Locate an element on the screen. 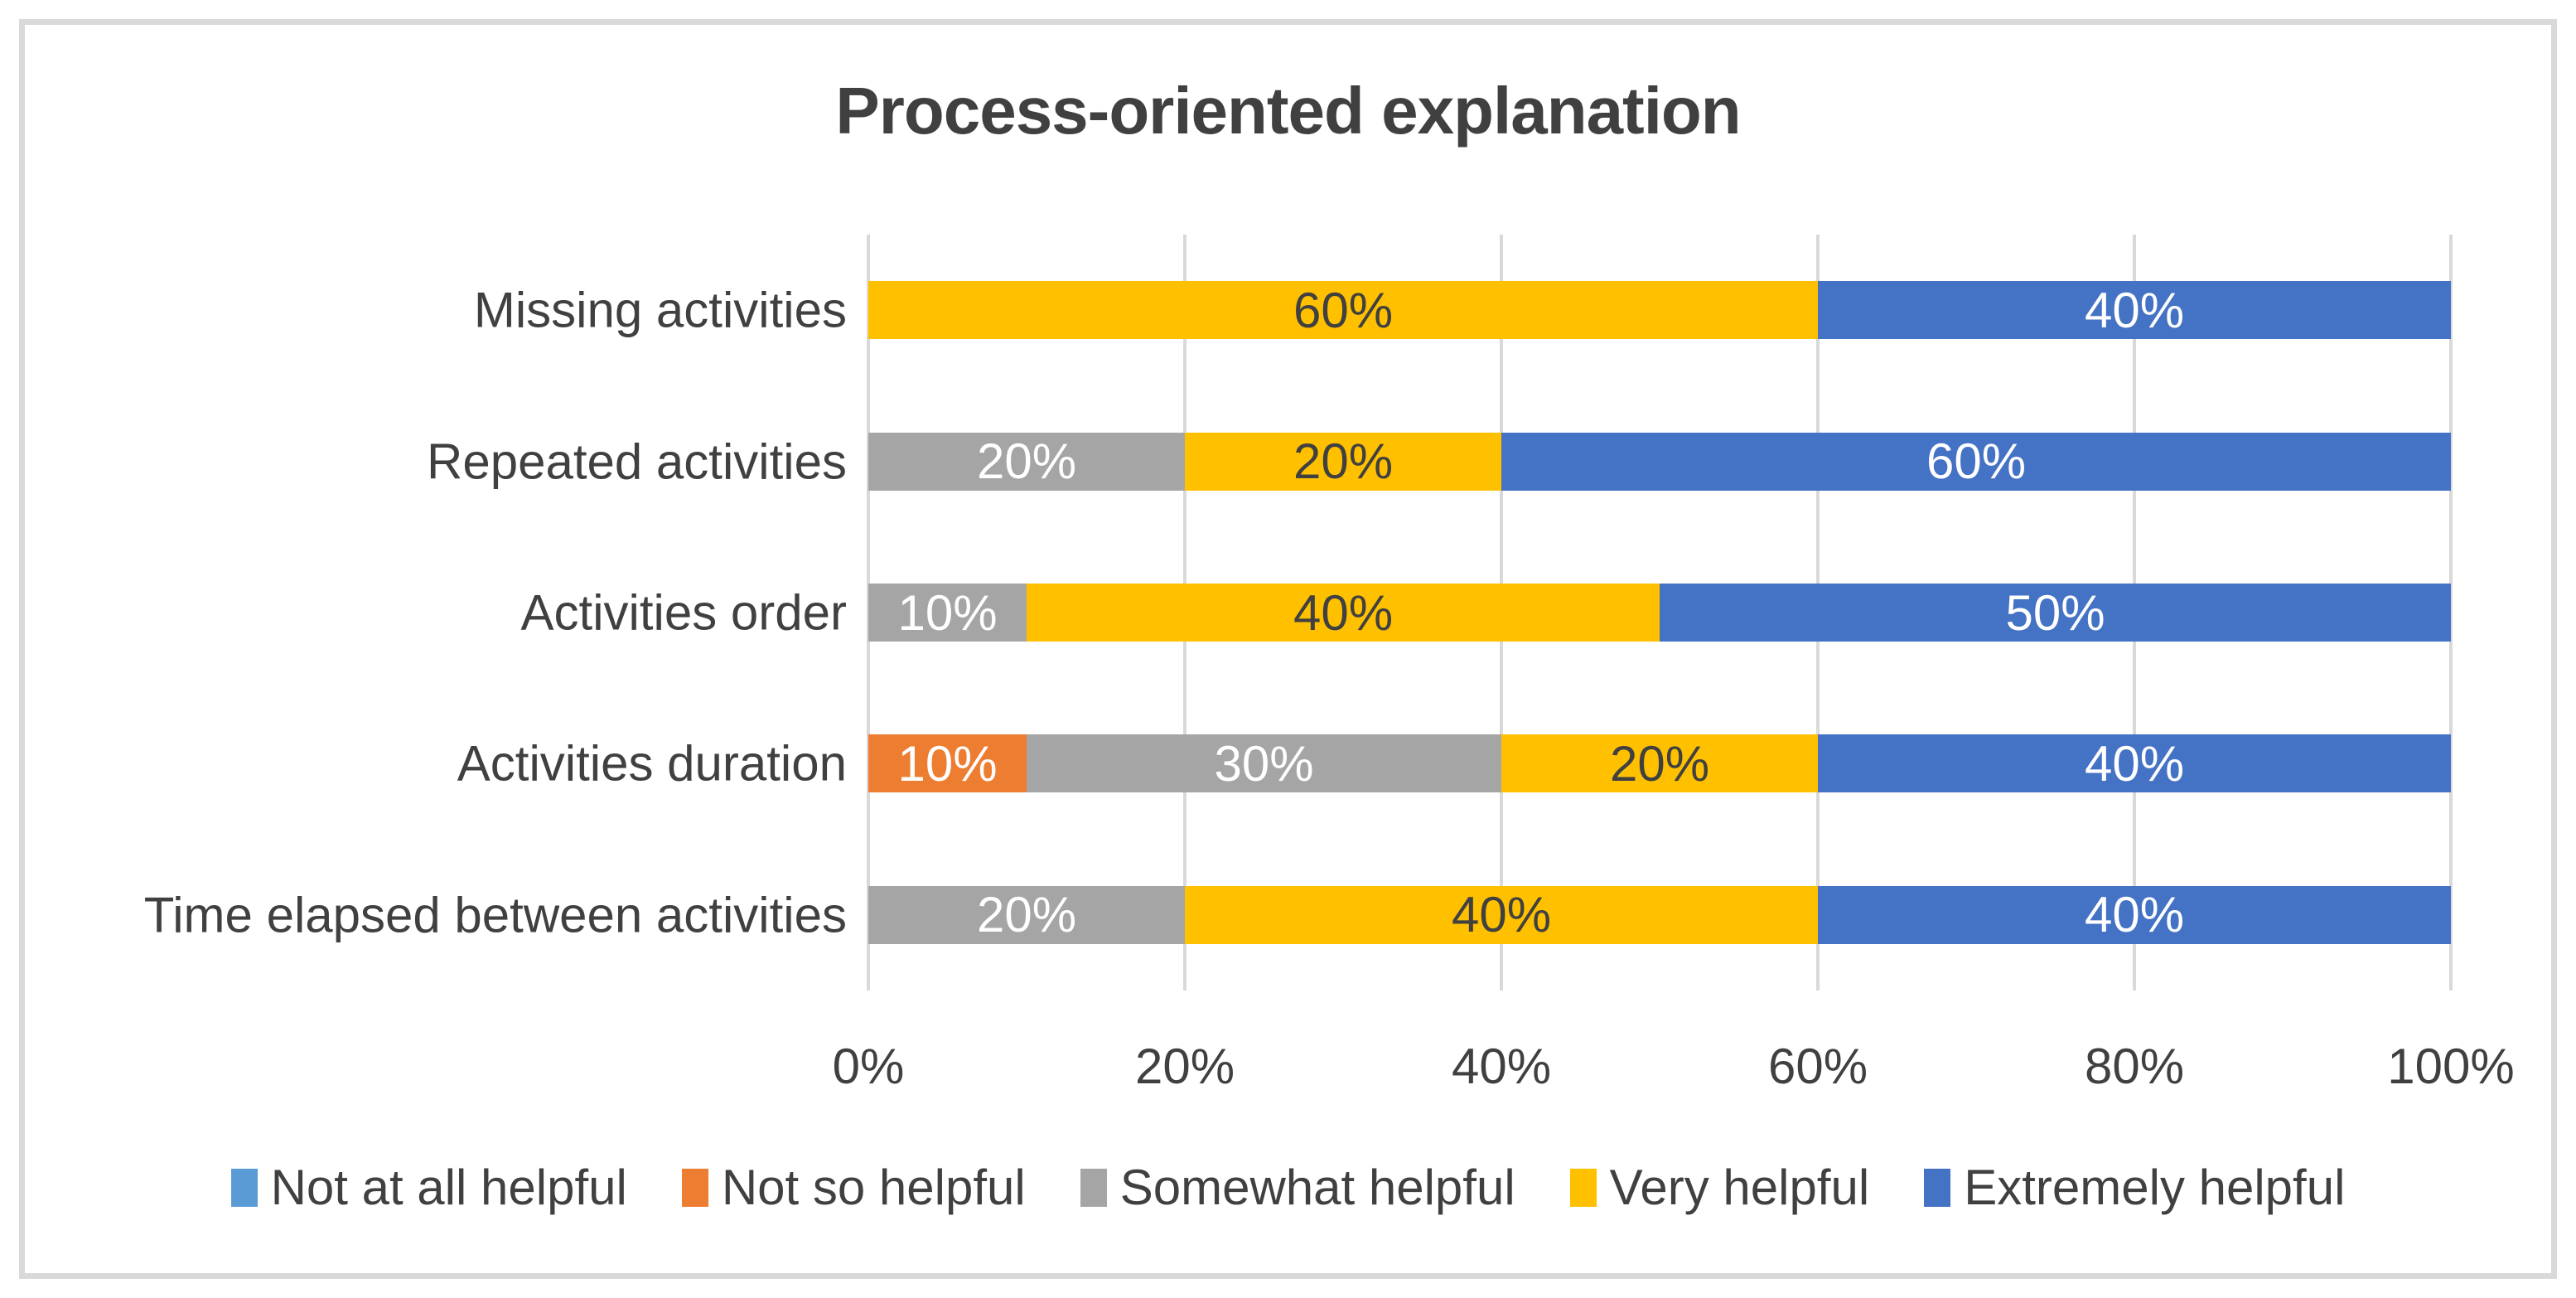  category-label: Time elapsed between activities is located at coordinates (495, 915).